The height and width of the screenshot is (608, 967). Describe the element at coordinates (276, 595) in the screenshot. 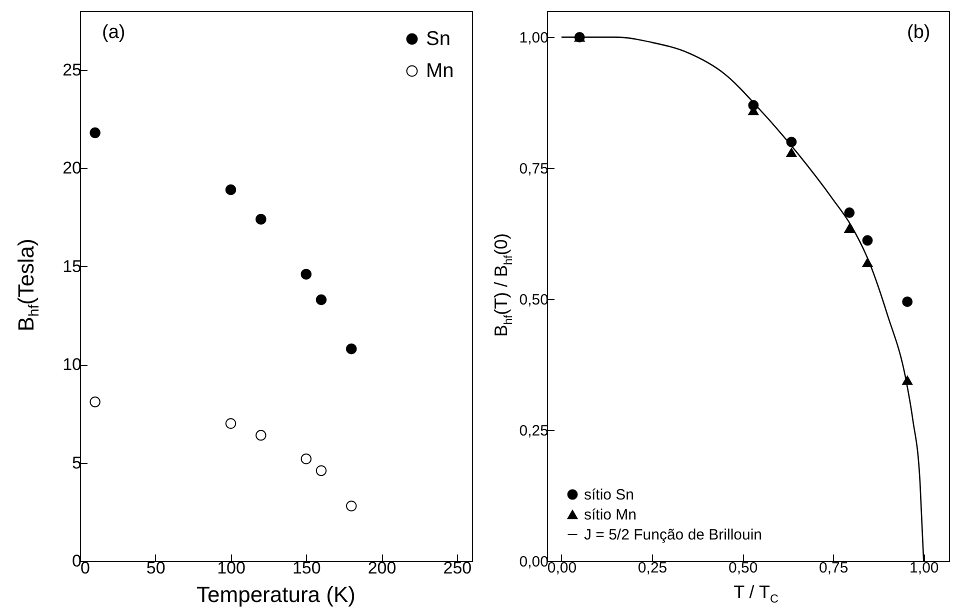

I see `x-axis-title: Temperatura (K)` at that location.